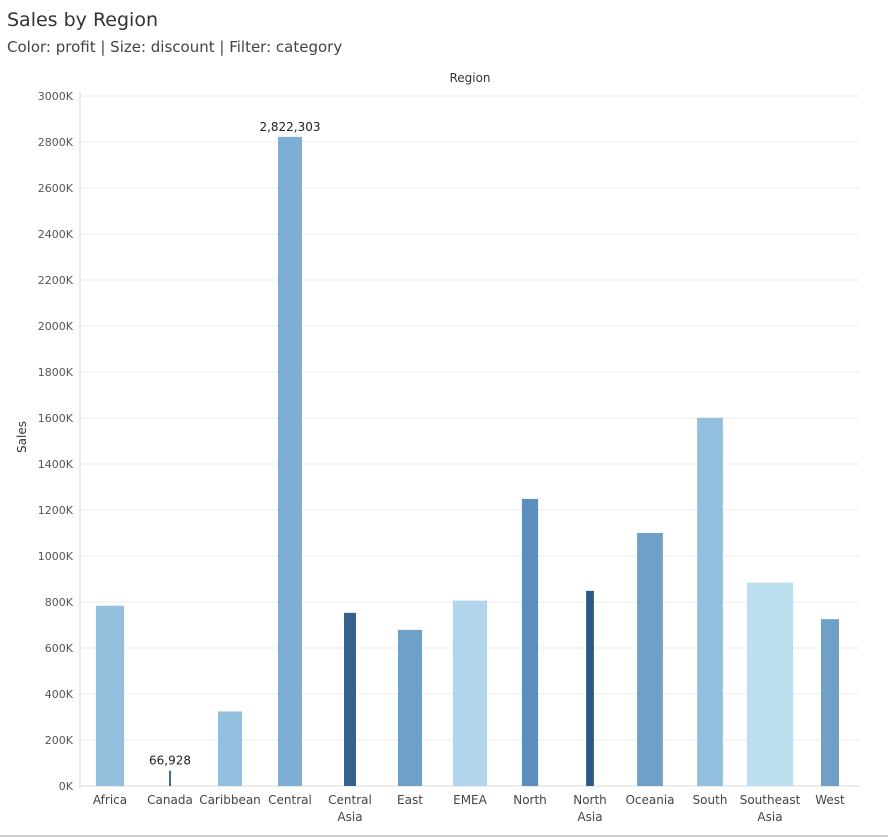 This screenshot has height=837, width=888. Describe the element at coordinates (66, 786) in the screenshot. I see `y-tick-label: 0K` at that location.